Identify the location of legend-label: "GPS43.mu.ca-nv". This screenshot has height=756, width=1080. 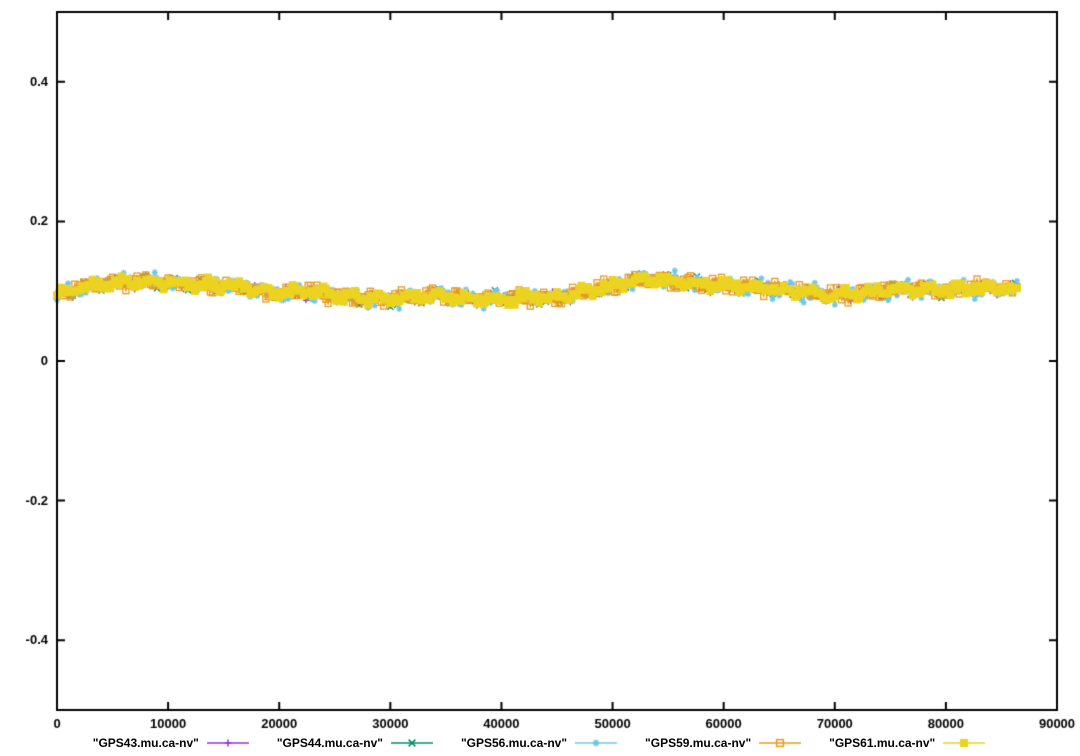
(145, 743).